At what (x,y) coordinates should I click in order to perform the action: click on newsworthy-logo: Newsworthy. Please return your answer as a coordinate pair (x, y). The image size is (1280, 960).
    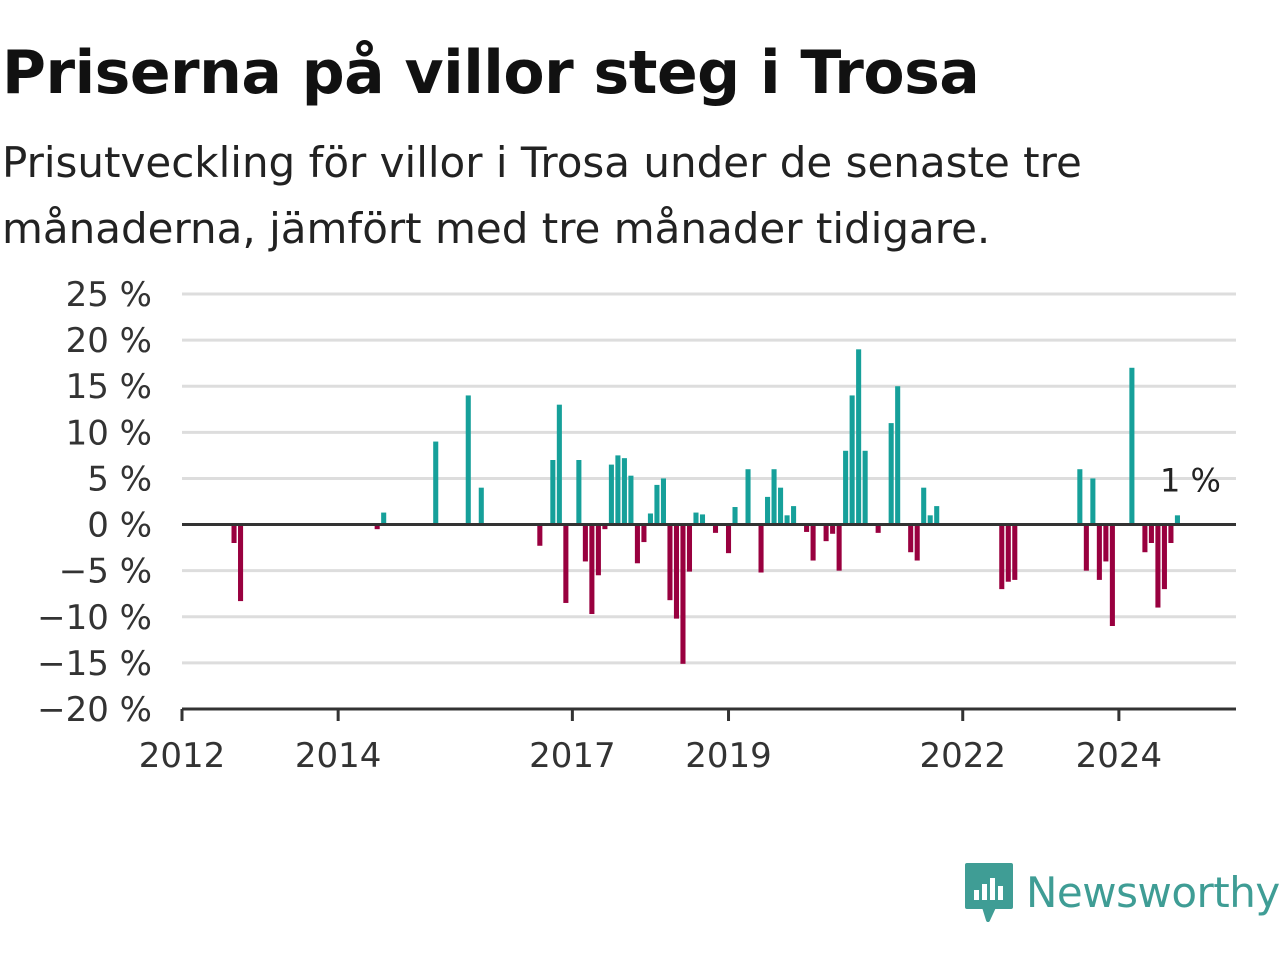
    Looking at the image, I should click on (1122, 892).